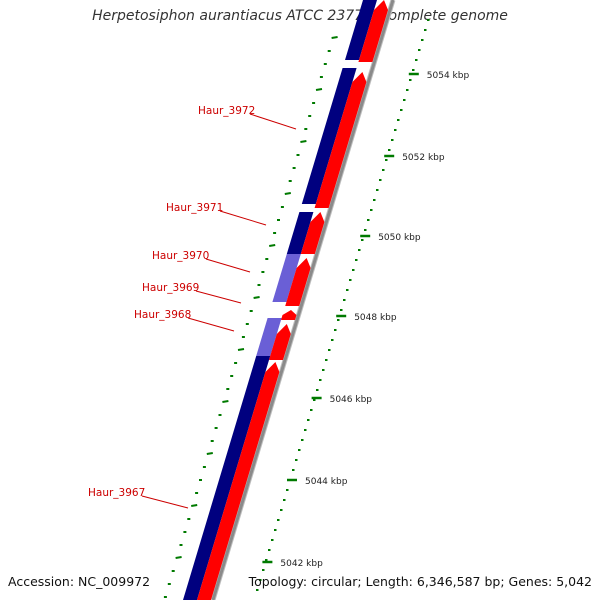  Describe the element at coordinates (301, 564) in the screenshot. I see `scale-label: 5042 kbp` at that location.